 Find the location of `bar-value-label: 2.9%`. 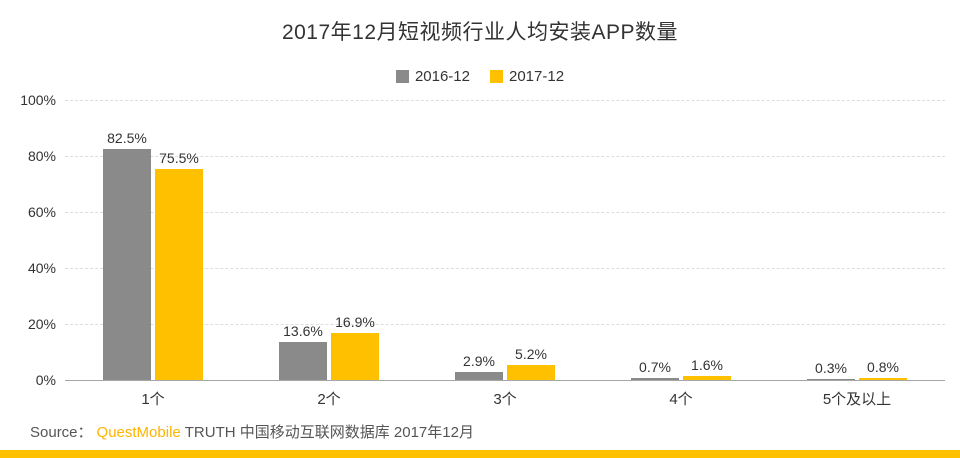

bar-value-label: 2.9% is located at coordinates (479, 360).